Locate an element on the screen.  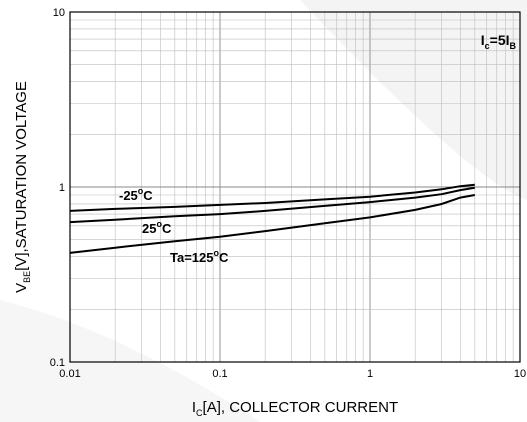
x-tick-label: 10 is located at coordinates (520, 374).